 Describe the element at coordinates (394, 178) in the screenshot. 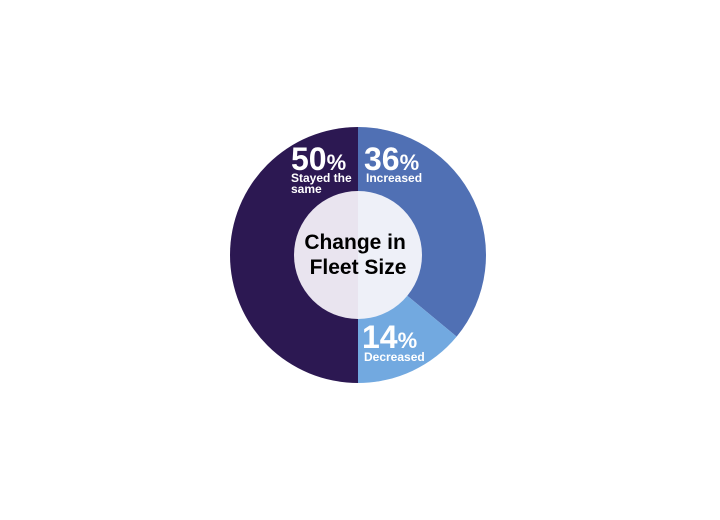

I see `slice-increased-label: Increased` at that location.